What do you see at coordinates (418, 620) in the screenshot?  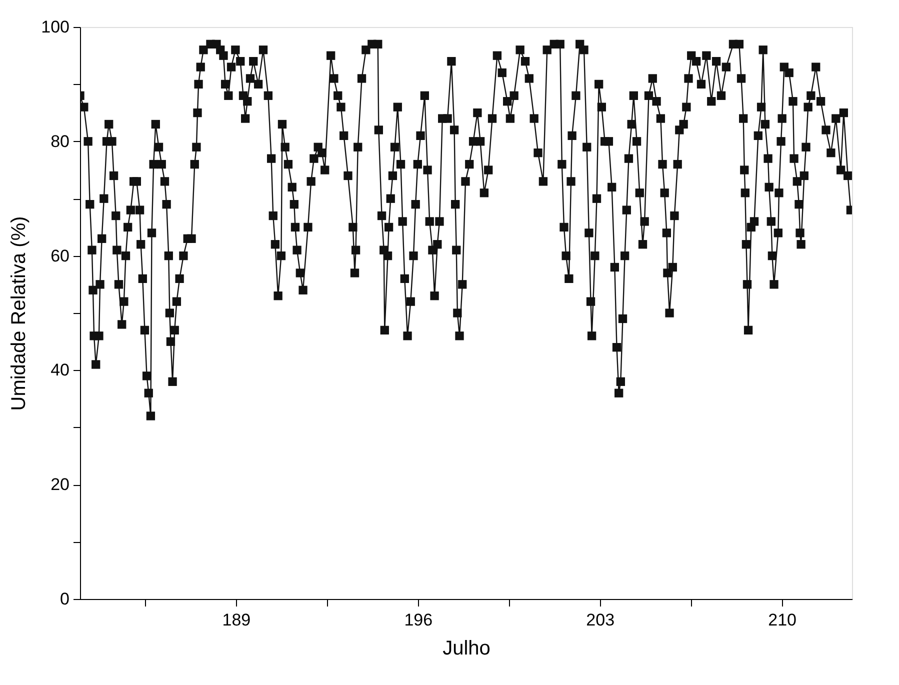 I see `x-tick-label: 196` at bounding box center [418, 620].